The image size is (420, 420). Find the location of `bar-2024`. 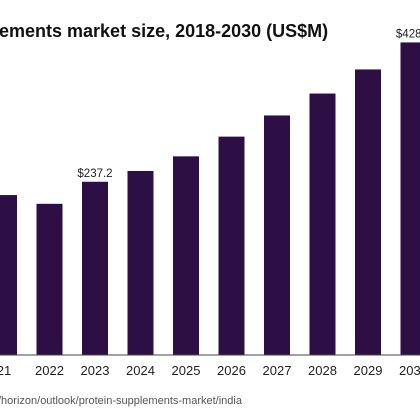

bar-2024 is located at coordinates (140, 262).